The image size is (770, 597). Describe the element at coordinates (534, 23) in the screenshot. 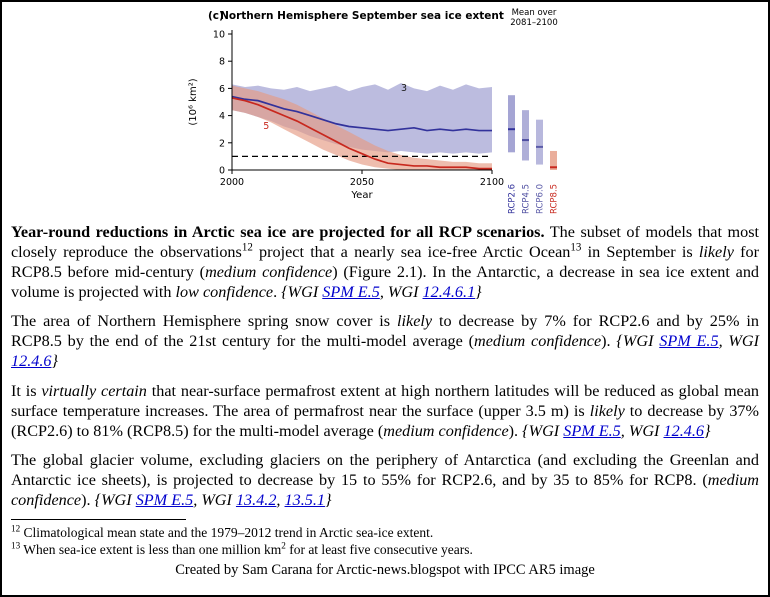

I see `side-panel-title-line2: 2081–2100` at that location.